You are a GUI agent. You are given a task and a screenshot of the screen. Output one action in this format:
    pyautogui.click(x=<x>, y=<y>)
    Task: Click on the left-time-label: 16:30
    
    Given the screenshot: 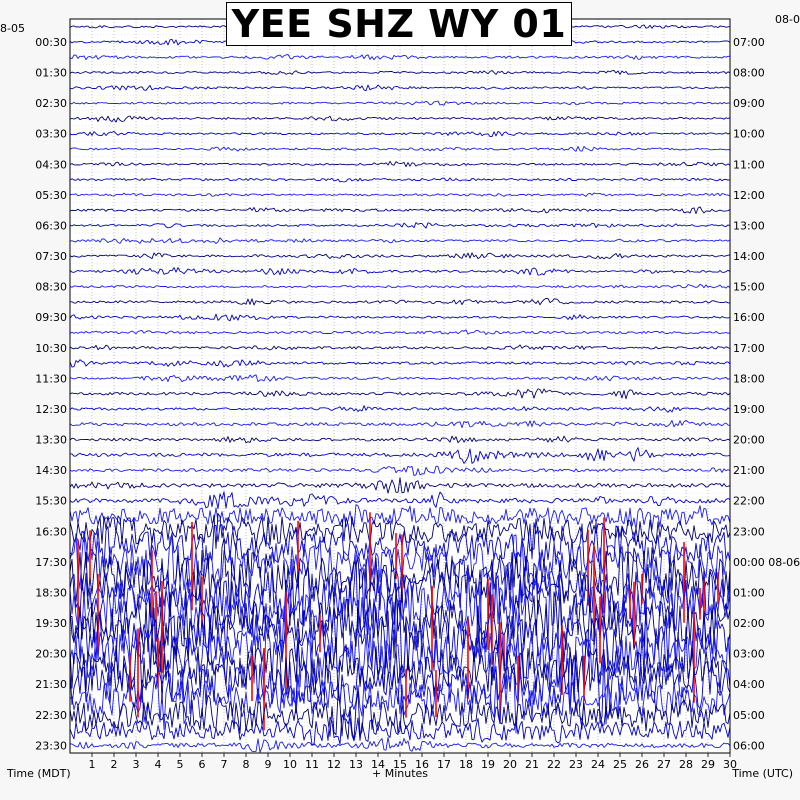 What is the action you would take?
    pyautogui.click(x=51, y=531)
    